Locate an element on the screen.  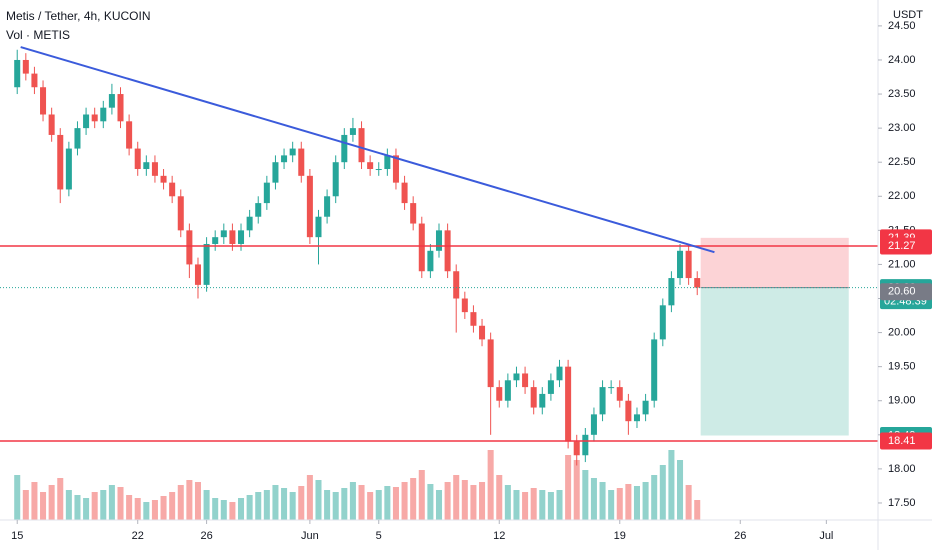
x-tick-label: 15 is located at coordinates (17, 536).